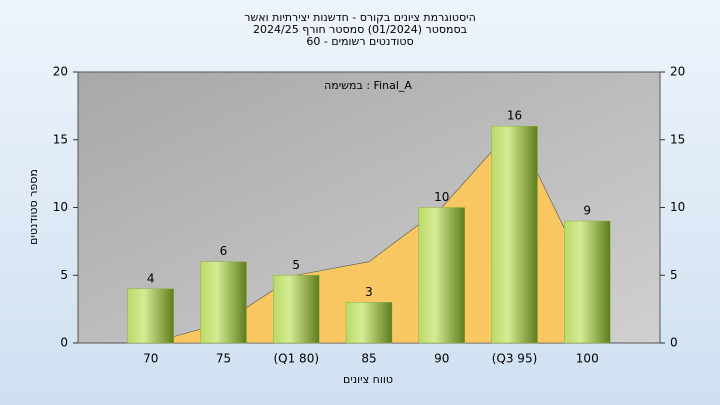 This screenshot has width=720, height=405. Describe the element at coordinates (60, 139) in the screenshot. I see `y-tick-label: 15` at that location.